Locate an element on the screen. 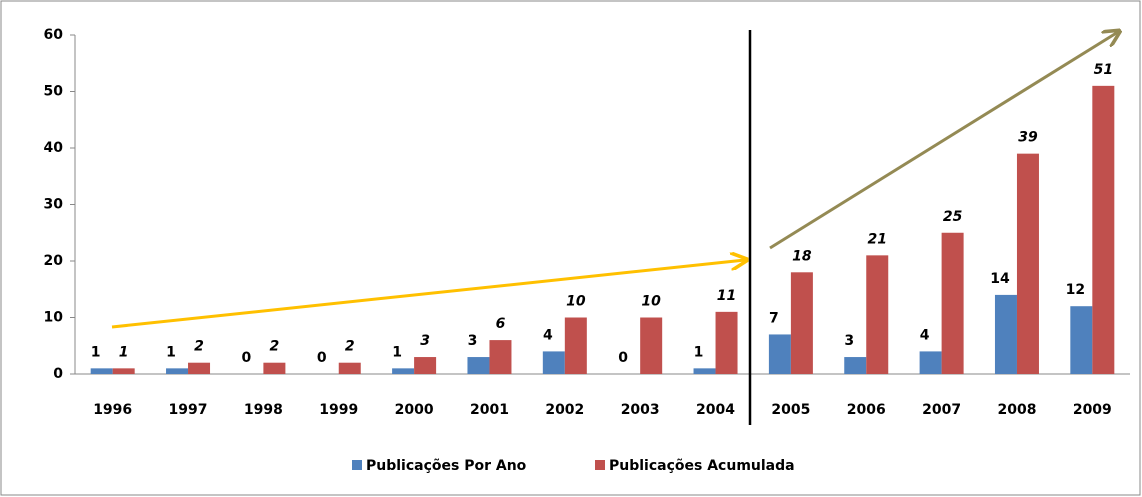  y-tick-label: 50 is located at coordinates (54, 92).